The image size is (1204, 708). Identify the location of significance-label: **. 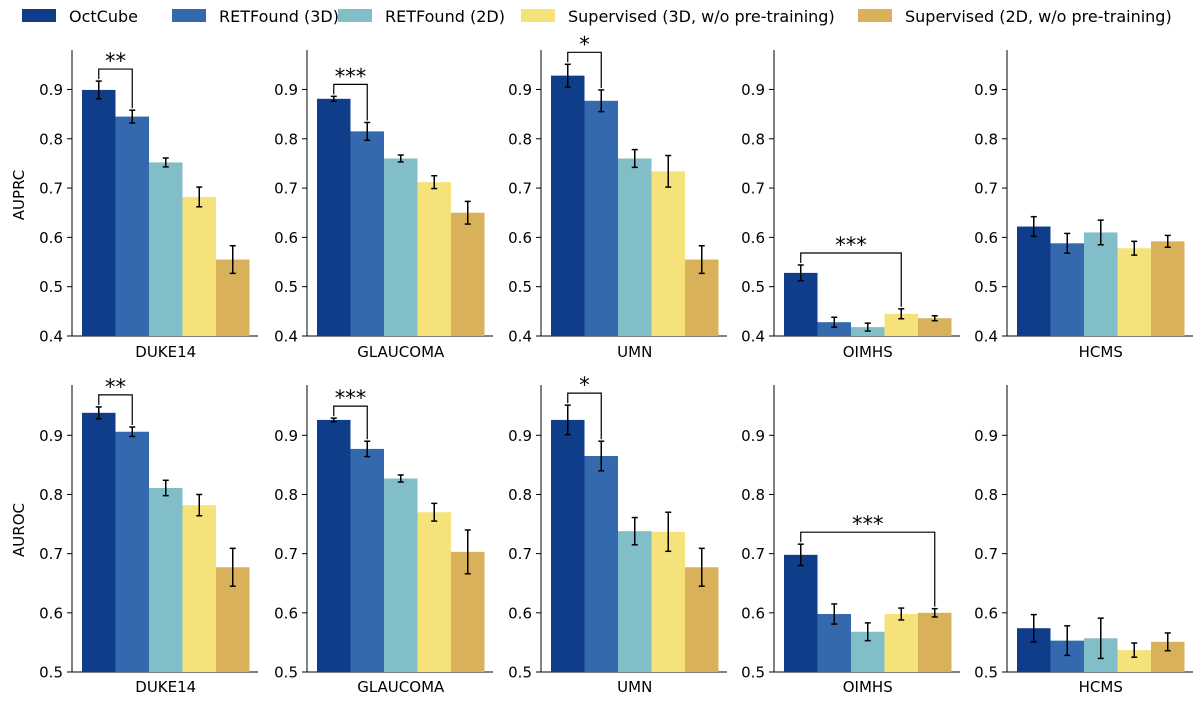
(115, 387).